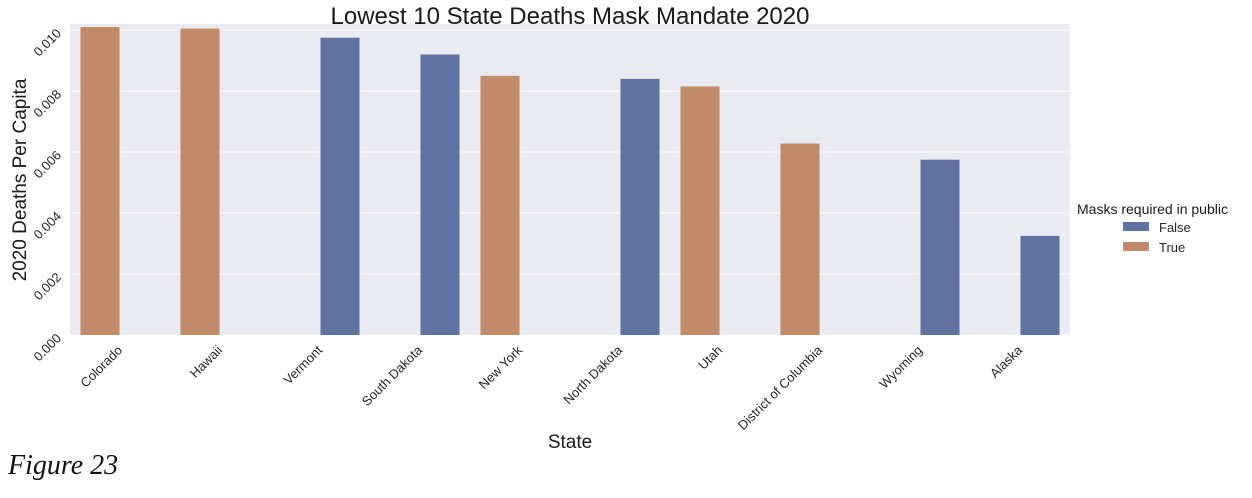  What do you see at coordinates (570, 441) in the screenshot?
I see `x-axis-label: State` at bounding box center [570, 441].